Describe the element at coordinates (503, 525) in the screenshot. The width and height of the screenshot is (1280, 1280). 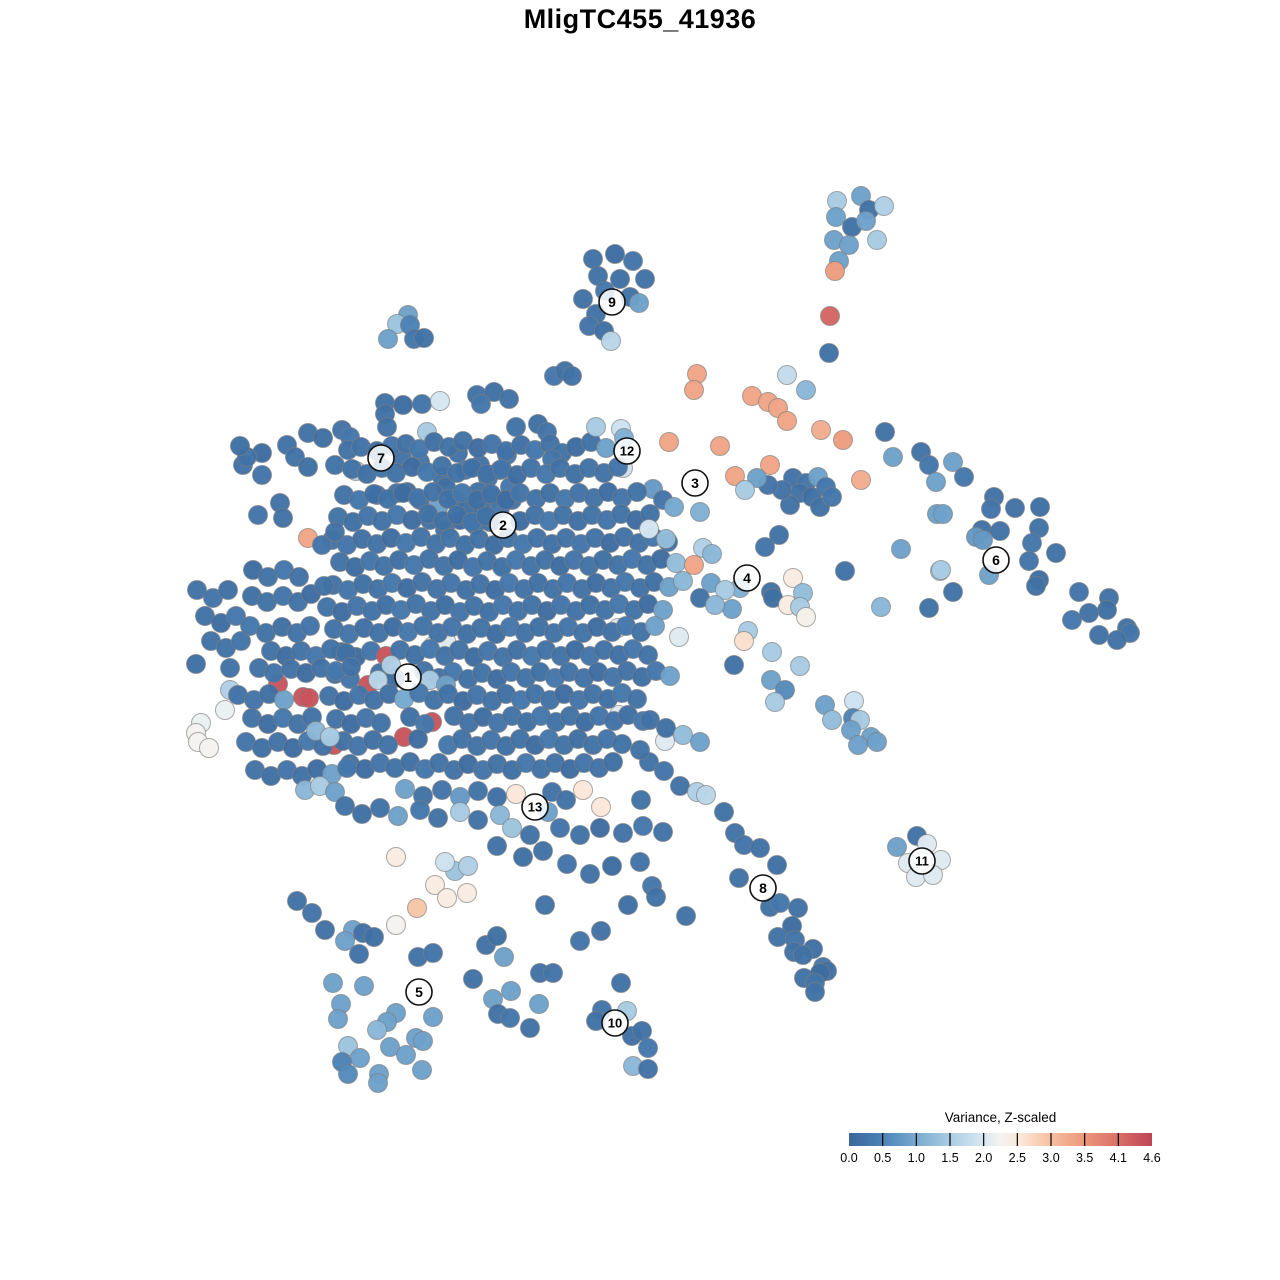
I see `cluster-label-text: 2` at that location.